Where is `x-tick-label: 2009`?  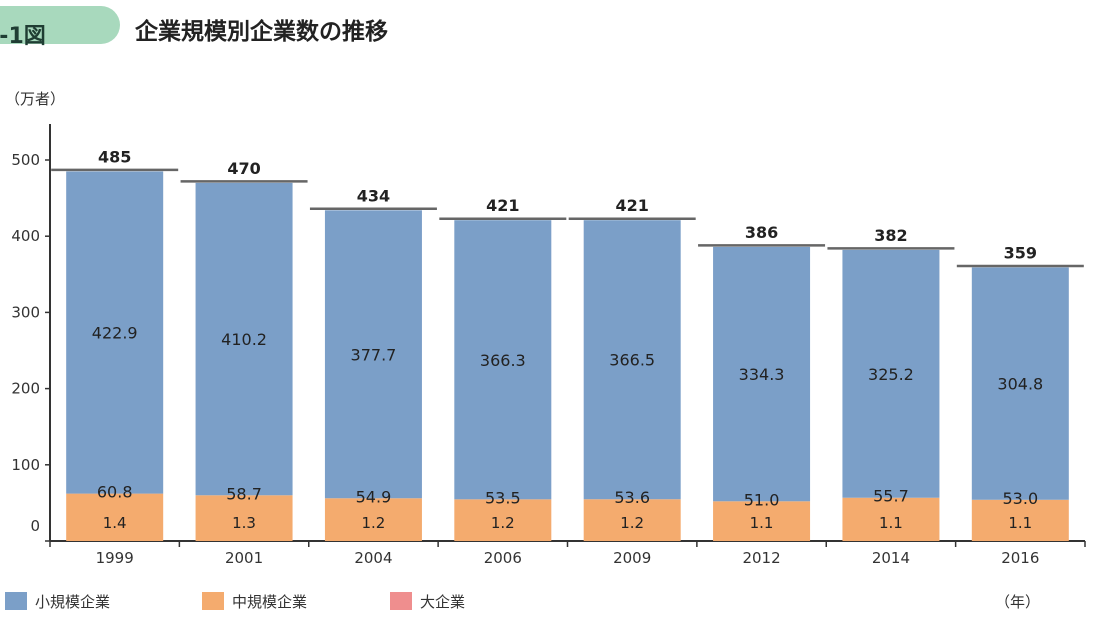
x-tick-label: 2009 is located at coordinates (632, 558).